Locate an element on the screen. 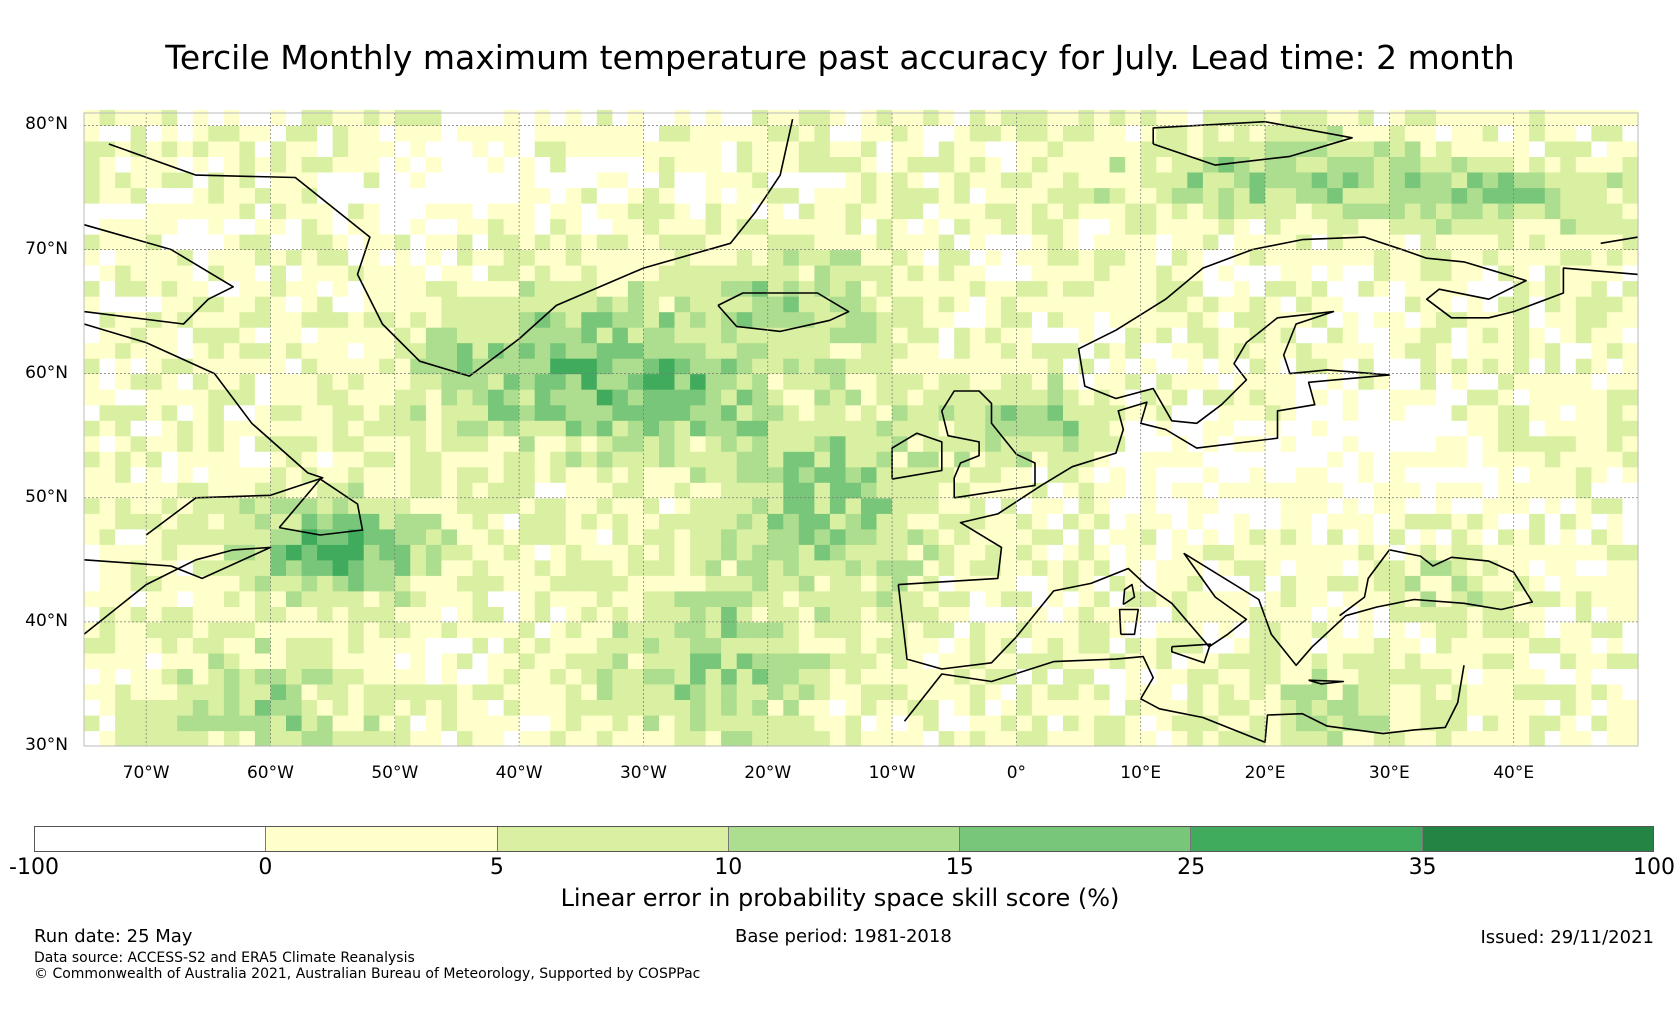 This screenshot has height=1020, width=1680. longitude-label: 0° is located at coordinates (1016, 773).